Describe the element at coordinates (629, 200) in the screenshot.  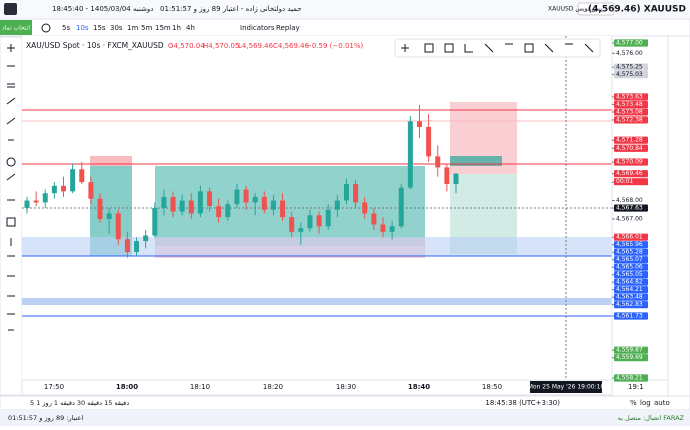
I see `price-label: 4,568.00` at that location.